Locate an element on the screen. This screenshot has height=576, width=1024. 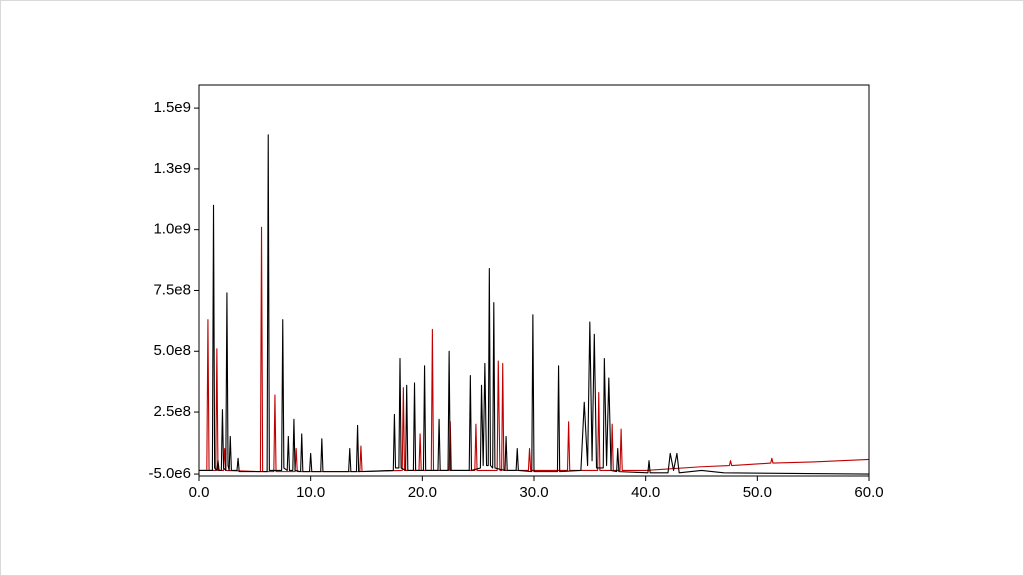
x-tick-label: 40.0 is located at coordinates (645, 492).